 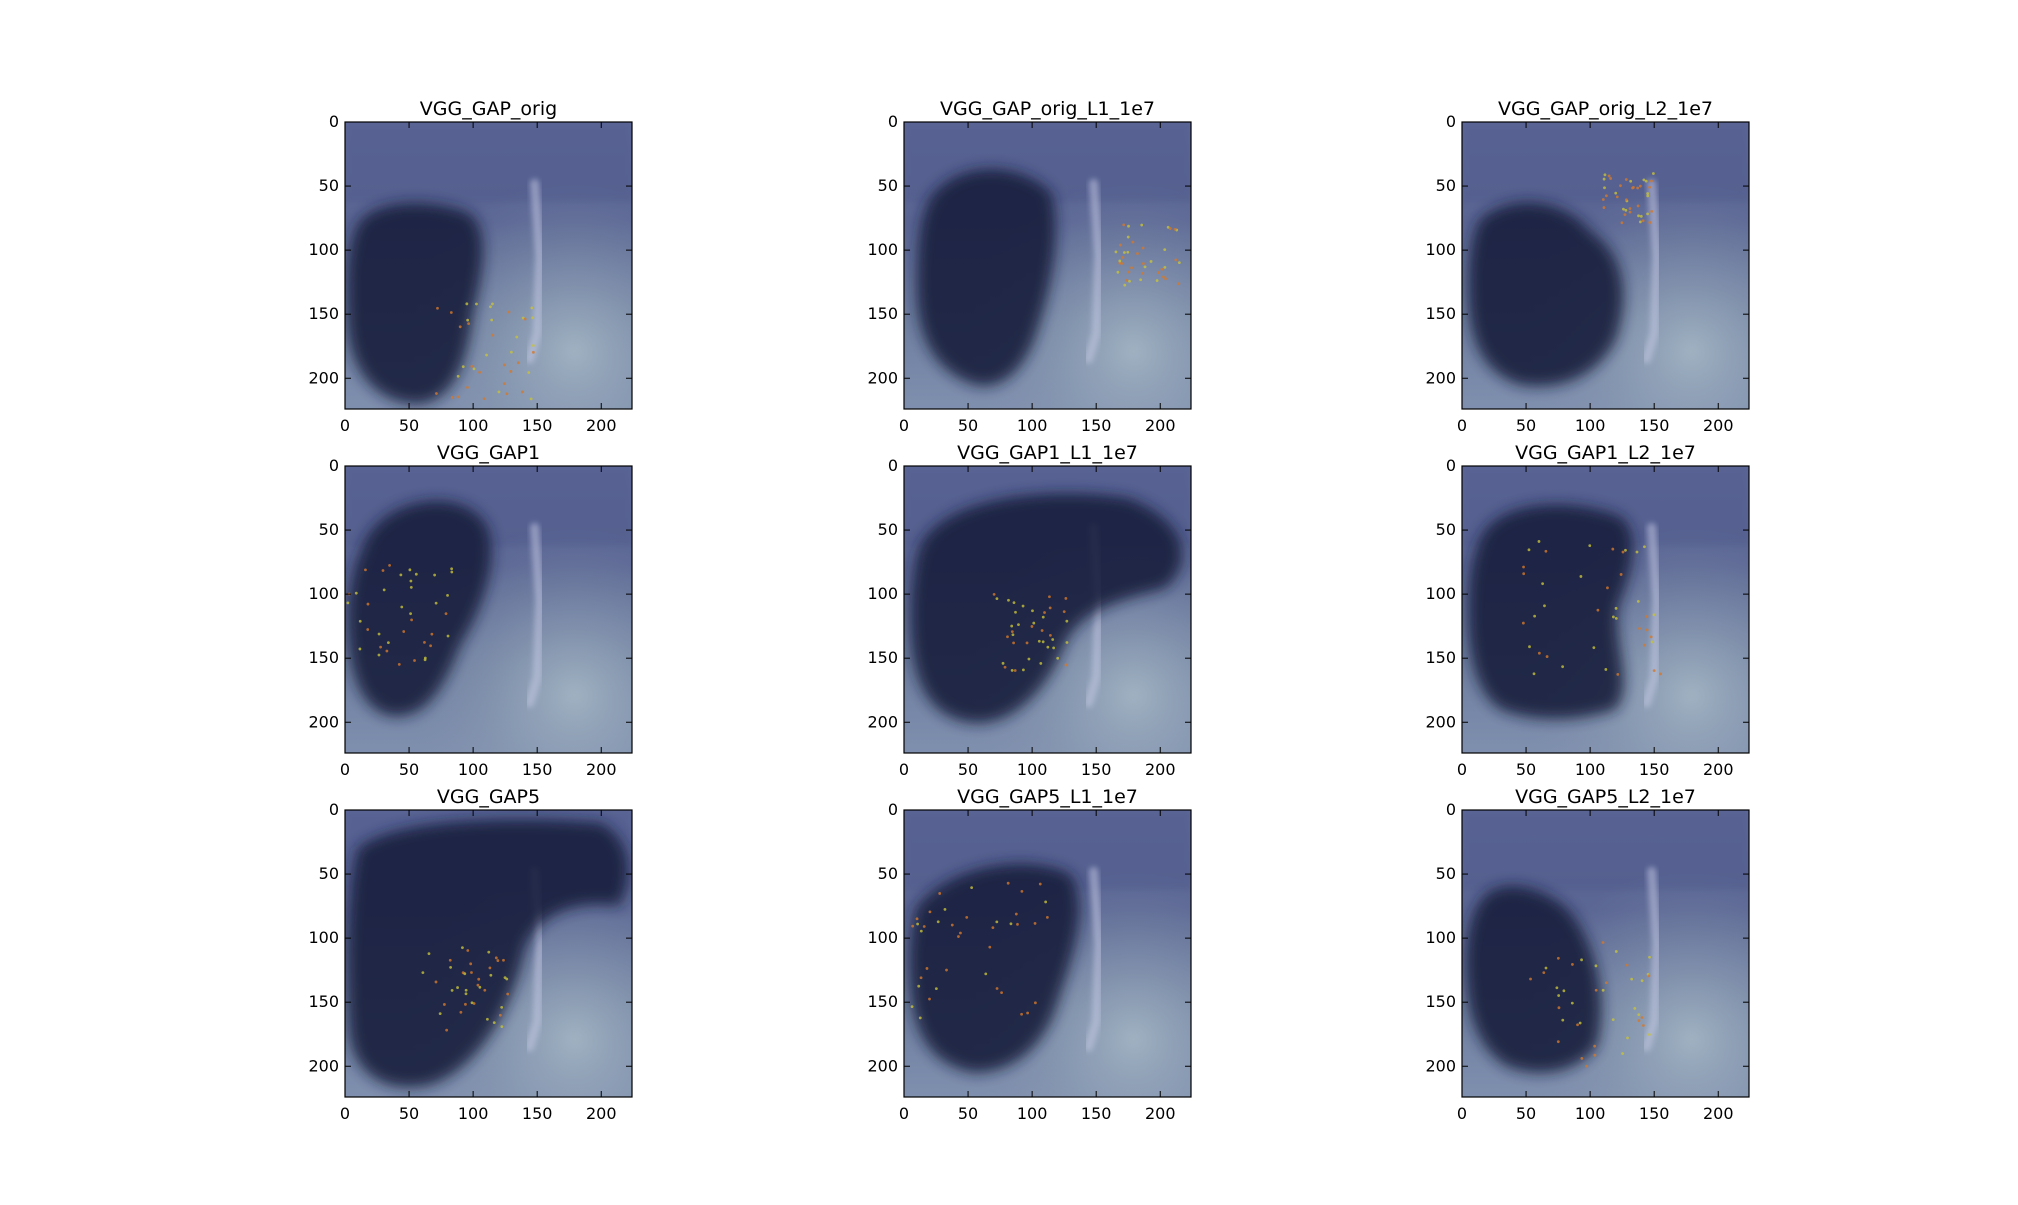 What do you see at coordinates (1096, 425) in the screenshot?
I see `x-tick-label: 150` at bounding box center [1096, 425].